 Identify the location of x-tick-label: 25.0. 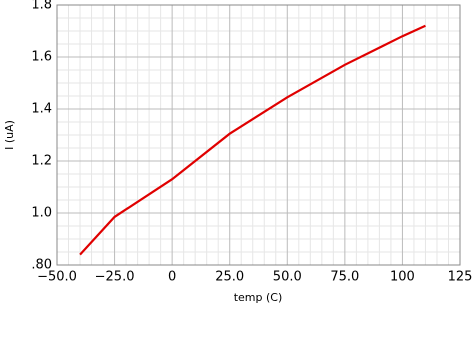
(229, 277).